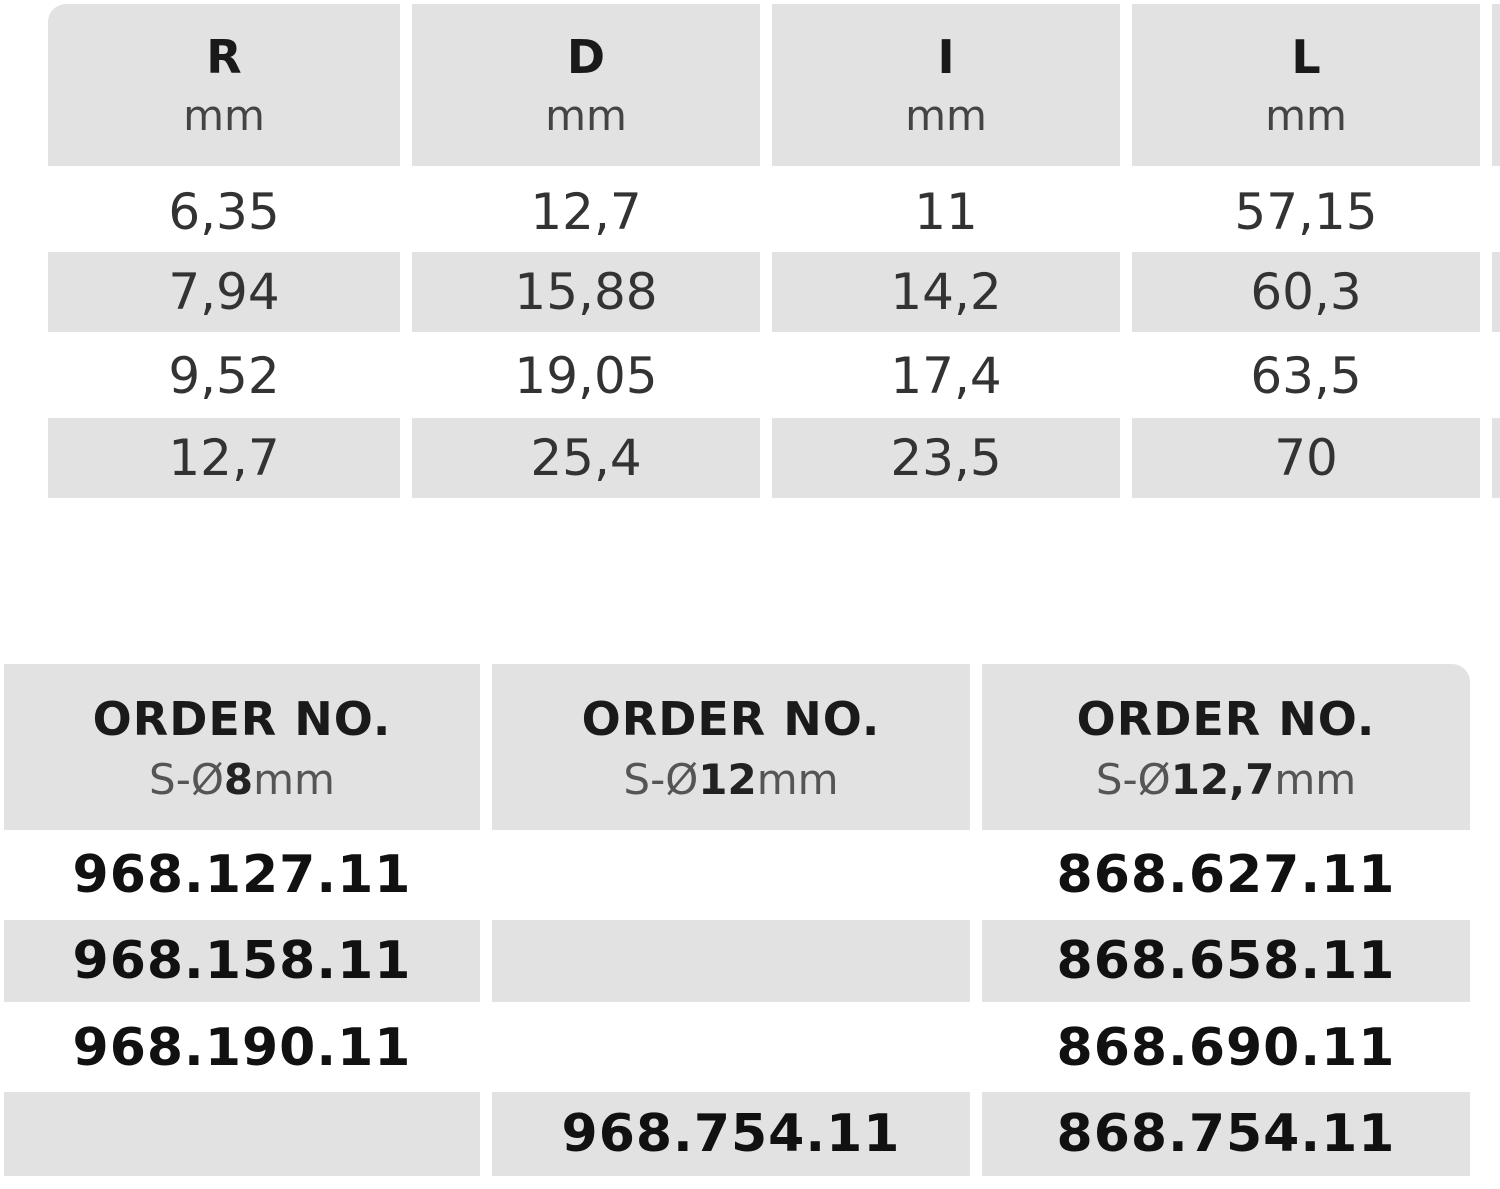 This screenshot has height=1189, width=1500. I want to click on cell-value: 9,52, so click(224, 376).